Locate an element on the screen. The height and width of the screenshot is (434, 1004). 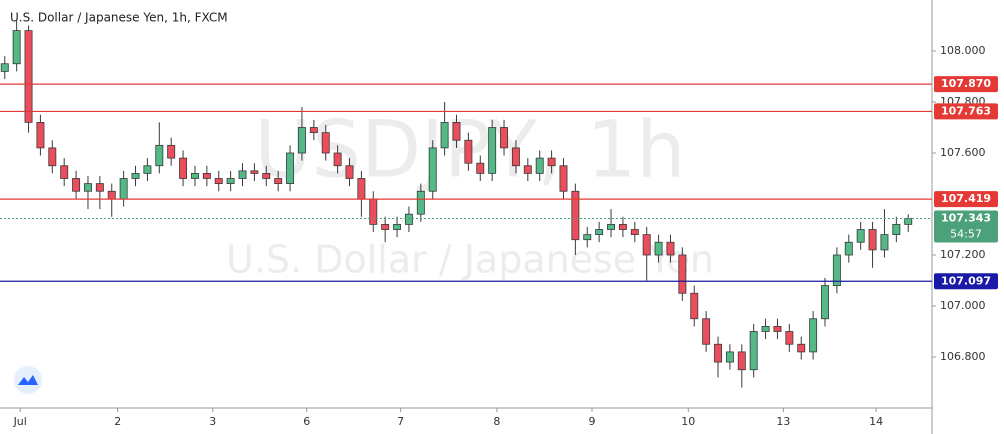
y-tick-label: 107.200 is located at coordinates (963, 254).